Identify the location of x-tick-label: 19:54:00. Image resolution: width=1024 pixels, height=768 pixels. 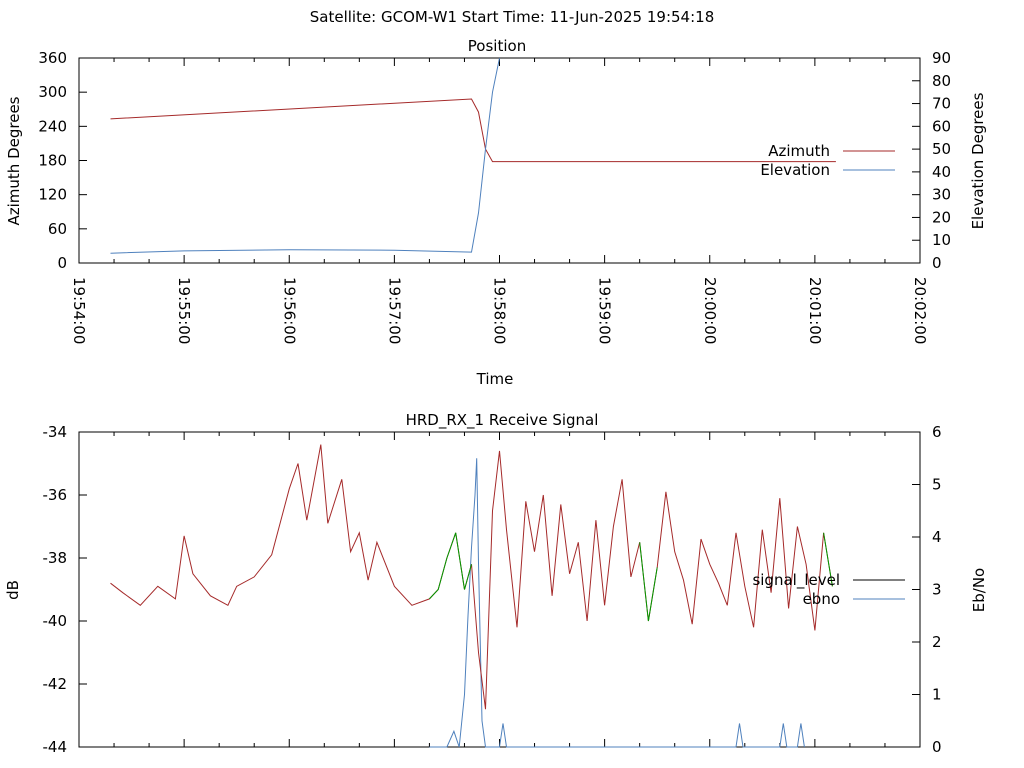
(79, 310).